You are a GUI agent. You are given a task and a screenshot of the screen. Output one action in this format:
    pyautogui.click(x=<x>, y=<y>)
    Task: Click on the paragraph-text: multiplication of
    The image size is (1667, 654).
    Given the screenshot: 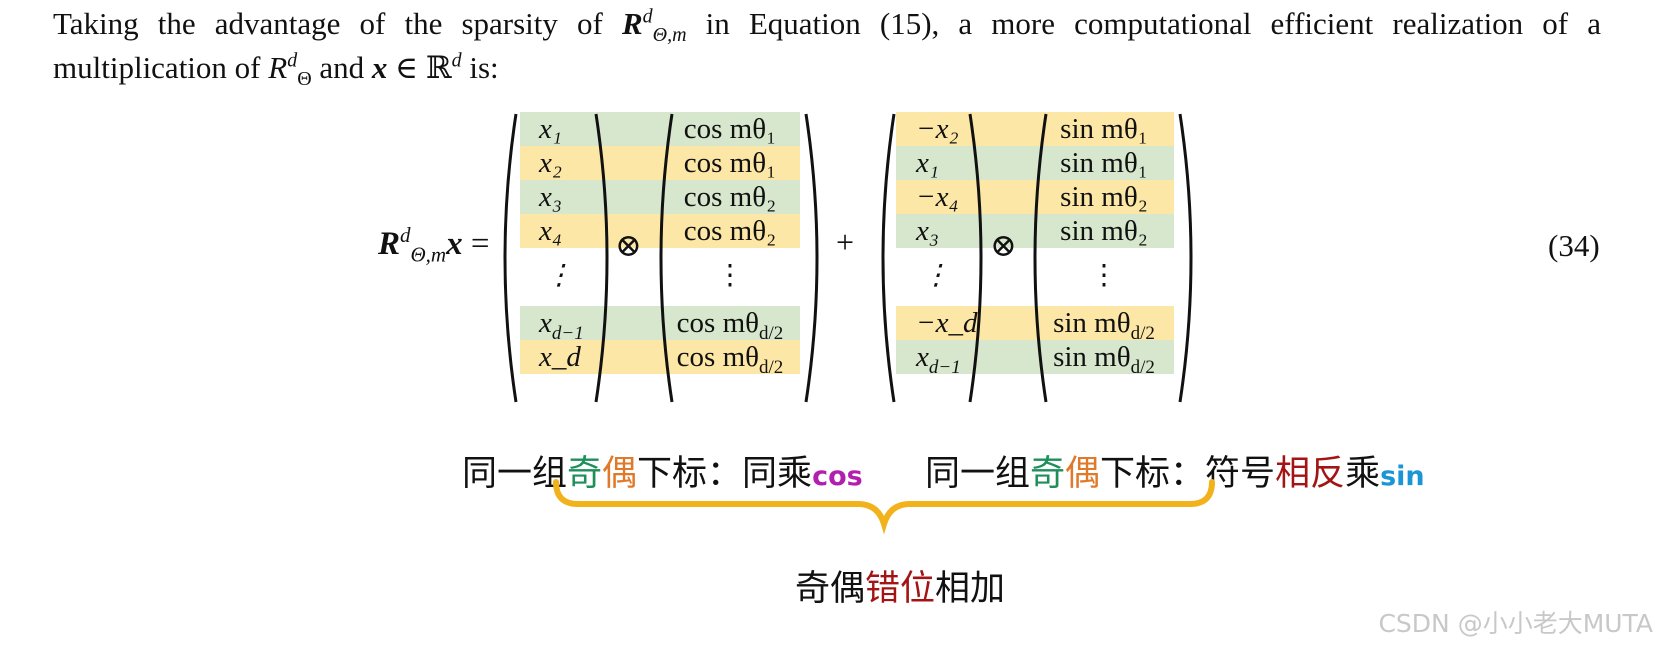 What is the action you would take?
    pyautogui.click(x=161, y=67)
    